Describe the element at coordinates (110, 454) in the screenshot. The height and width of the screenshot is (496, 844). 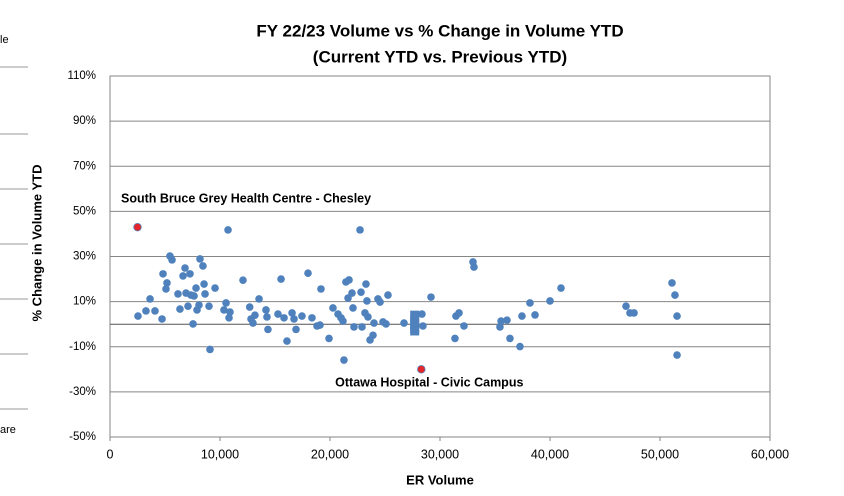
I see `x-tick-label: 0` at that location.